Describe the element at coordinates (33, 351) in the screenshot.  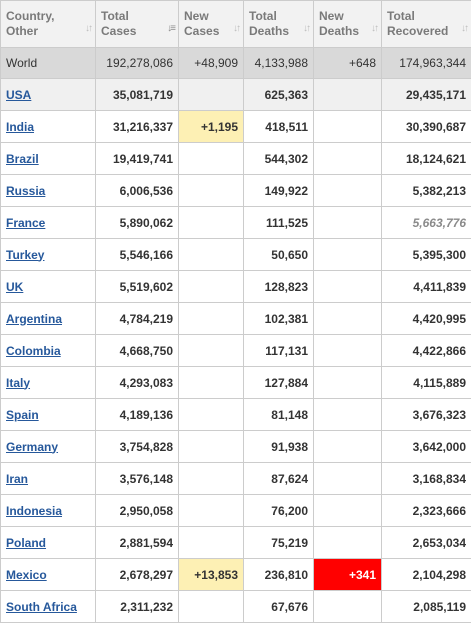
I see `country-link: Colombia` at that location.